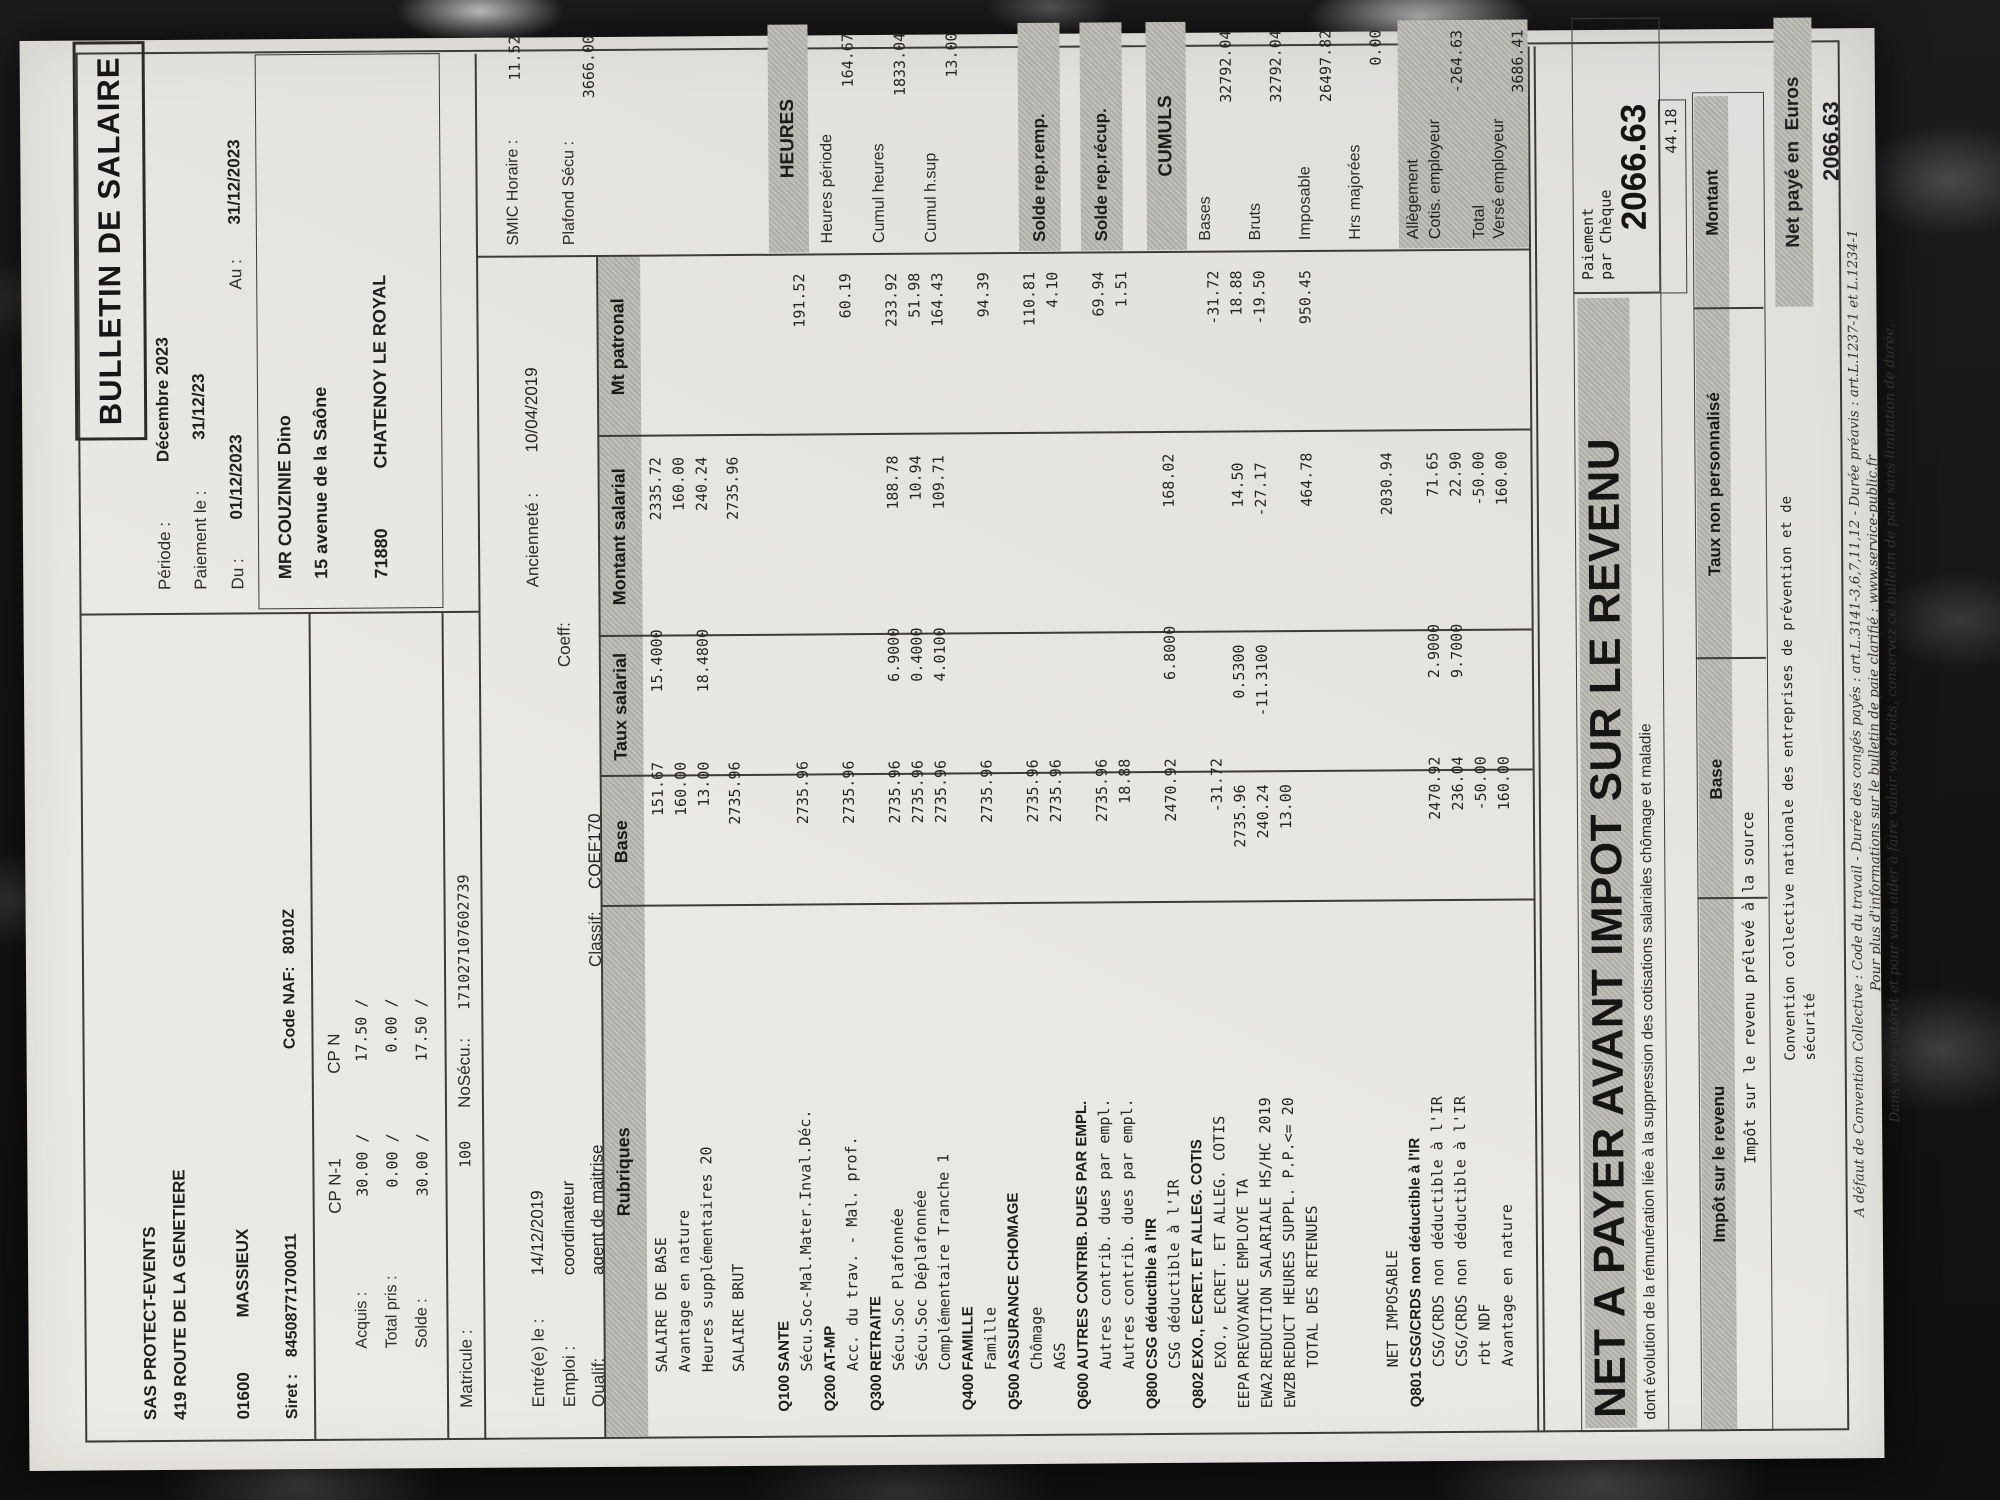 Image resolution: width=2000 pixels, height=1500 pixels. What do you see at coordinates (1039, 177) in the screenshot?
I see `solde-remp-label: Solde rep.remp.` at bounding box center [1039, 177].